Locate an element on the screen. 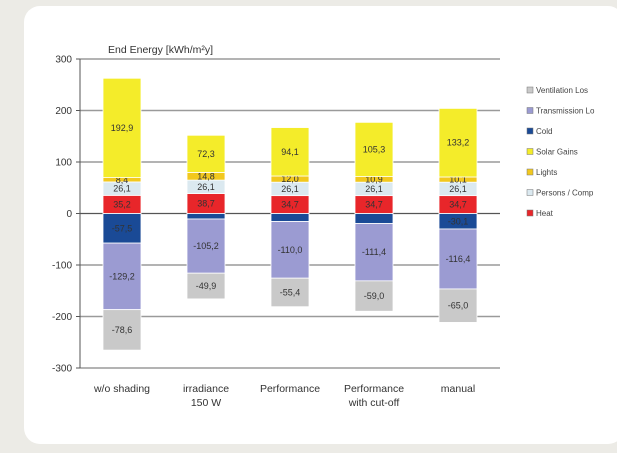  data-label: -78,6 is located at coordinates (122, 330).